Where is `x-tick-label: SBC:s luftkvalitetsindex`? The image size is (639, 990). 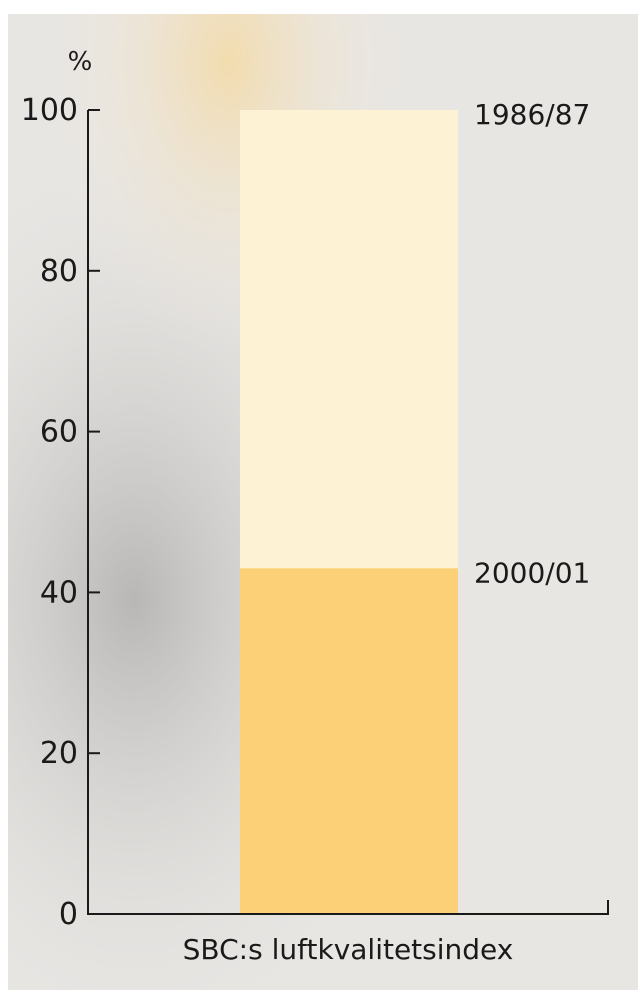 x-tick-label: SBC:s luftkvalitetsindex is located at coordinates (348, 949).